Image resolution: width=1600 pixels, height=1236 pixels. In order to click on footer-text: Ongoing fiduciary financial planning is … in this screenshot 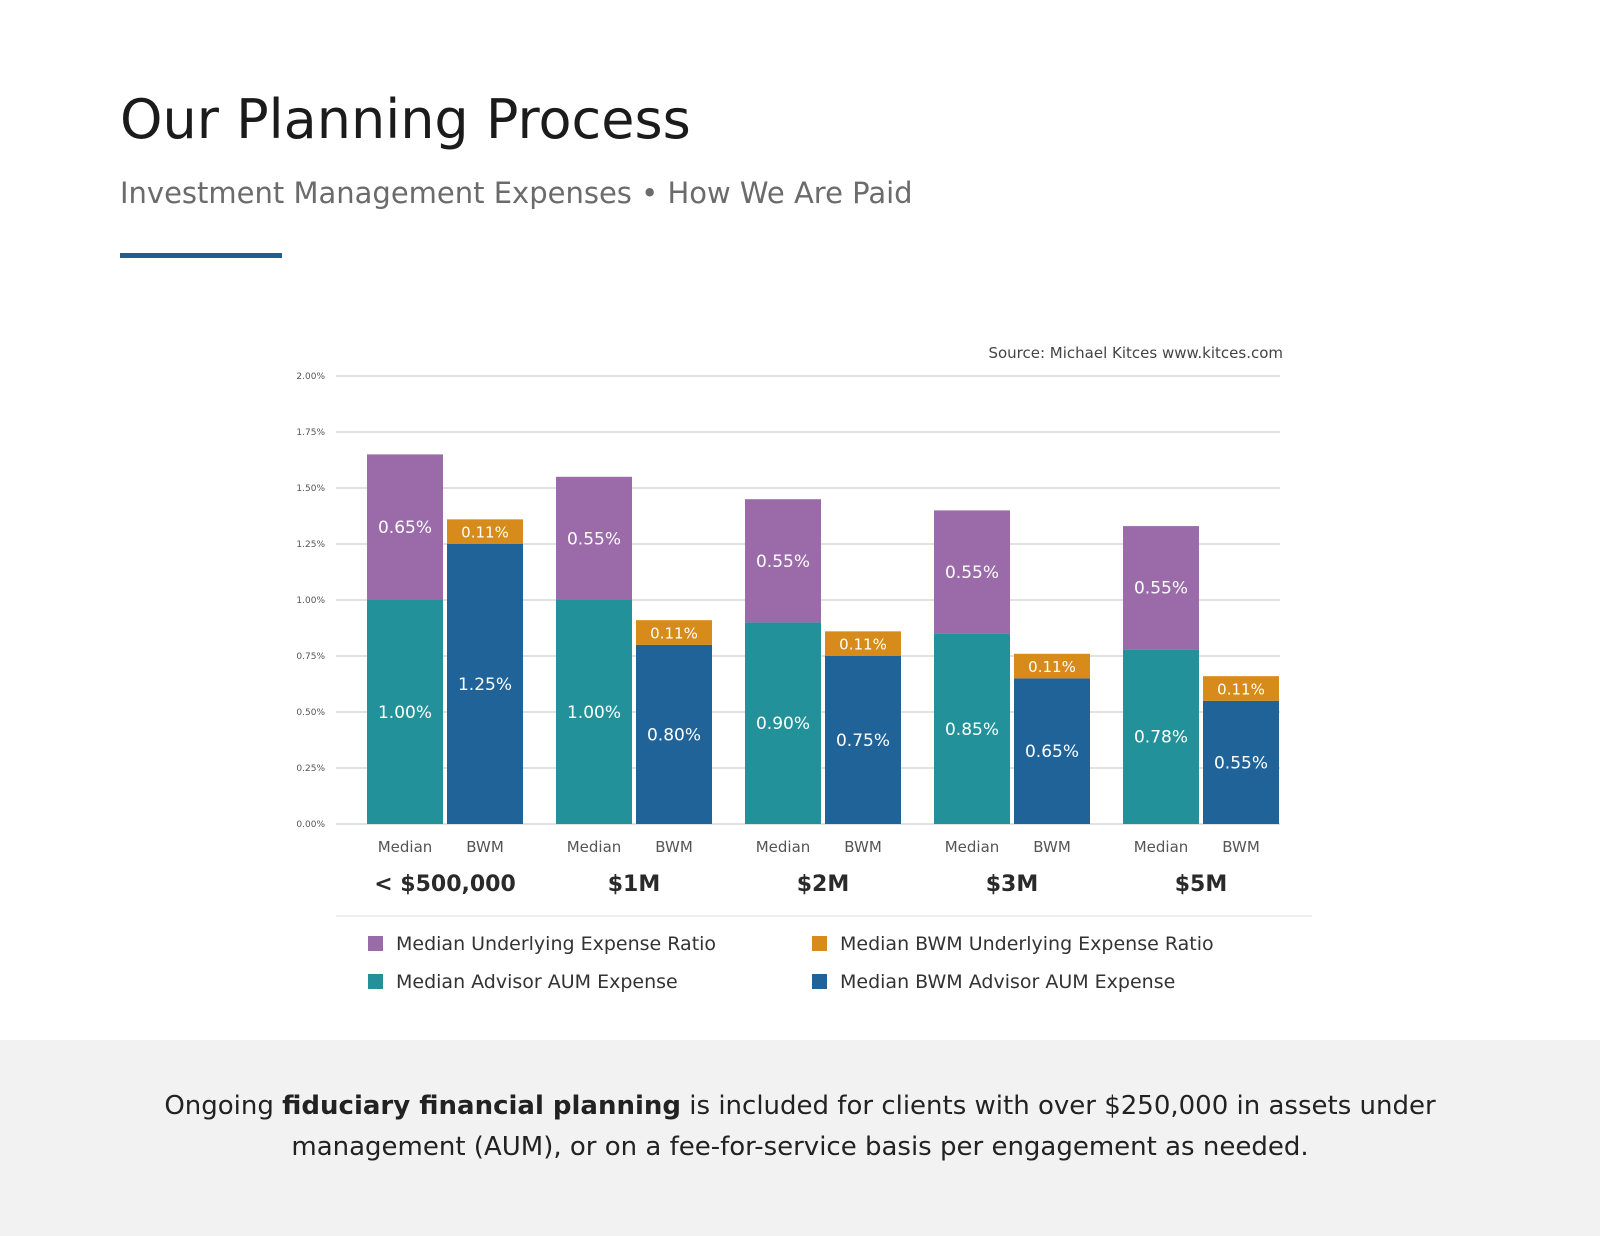, I will do `click(800, 1127)`.